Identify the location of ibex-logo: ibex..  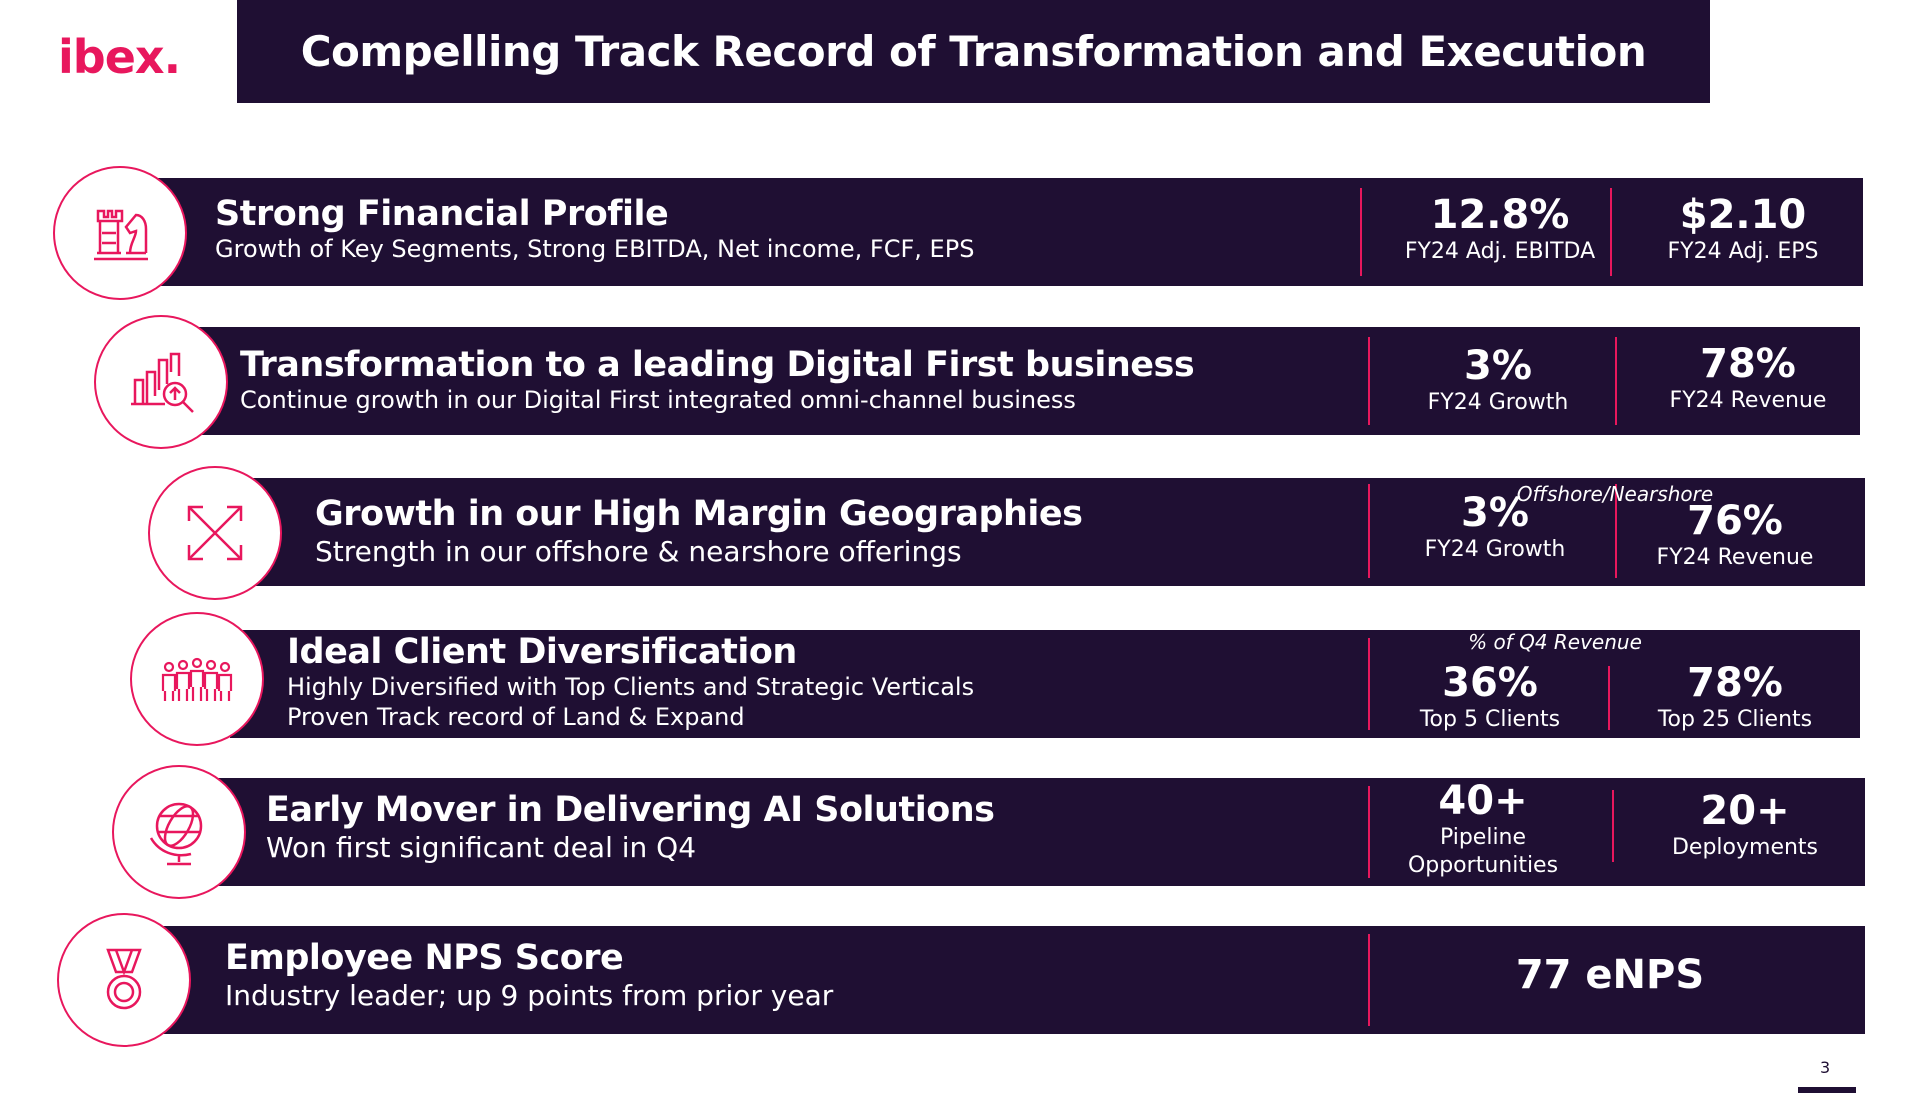
(119, 57).